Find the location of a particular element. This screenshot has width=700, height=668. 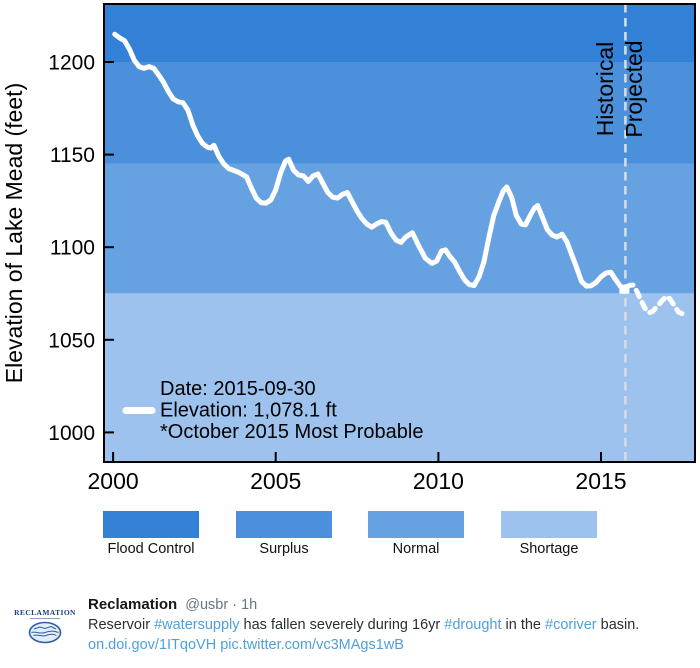

tweet-text-segment: in the is located at coordinates (523, 625).